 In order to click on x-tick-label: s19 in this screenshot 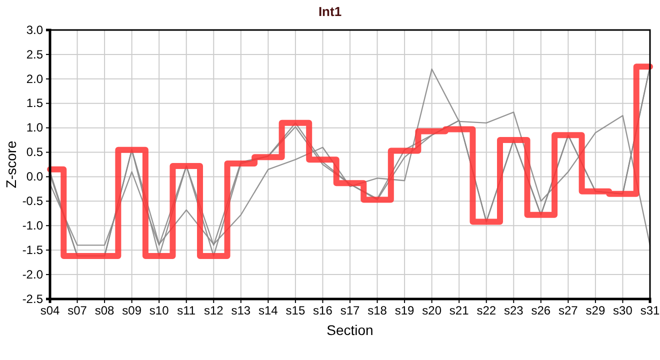, I will do `click(404, 311)`.